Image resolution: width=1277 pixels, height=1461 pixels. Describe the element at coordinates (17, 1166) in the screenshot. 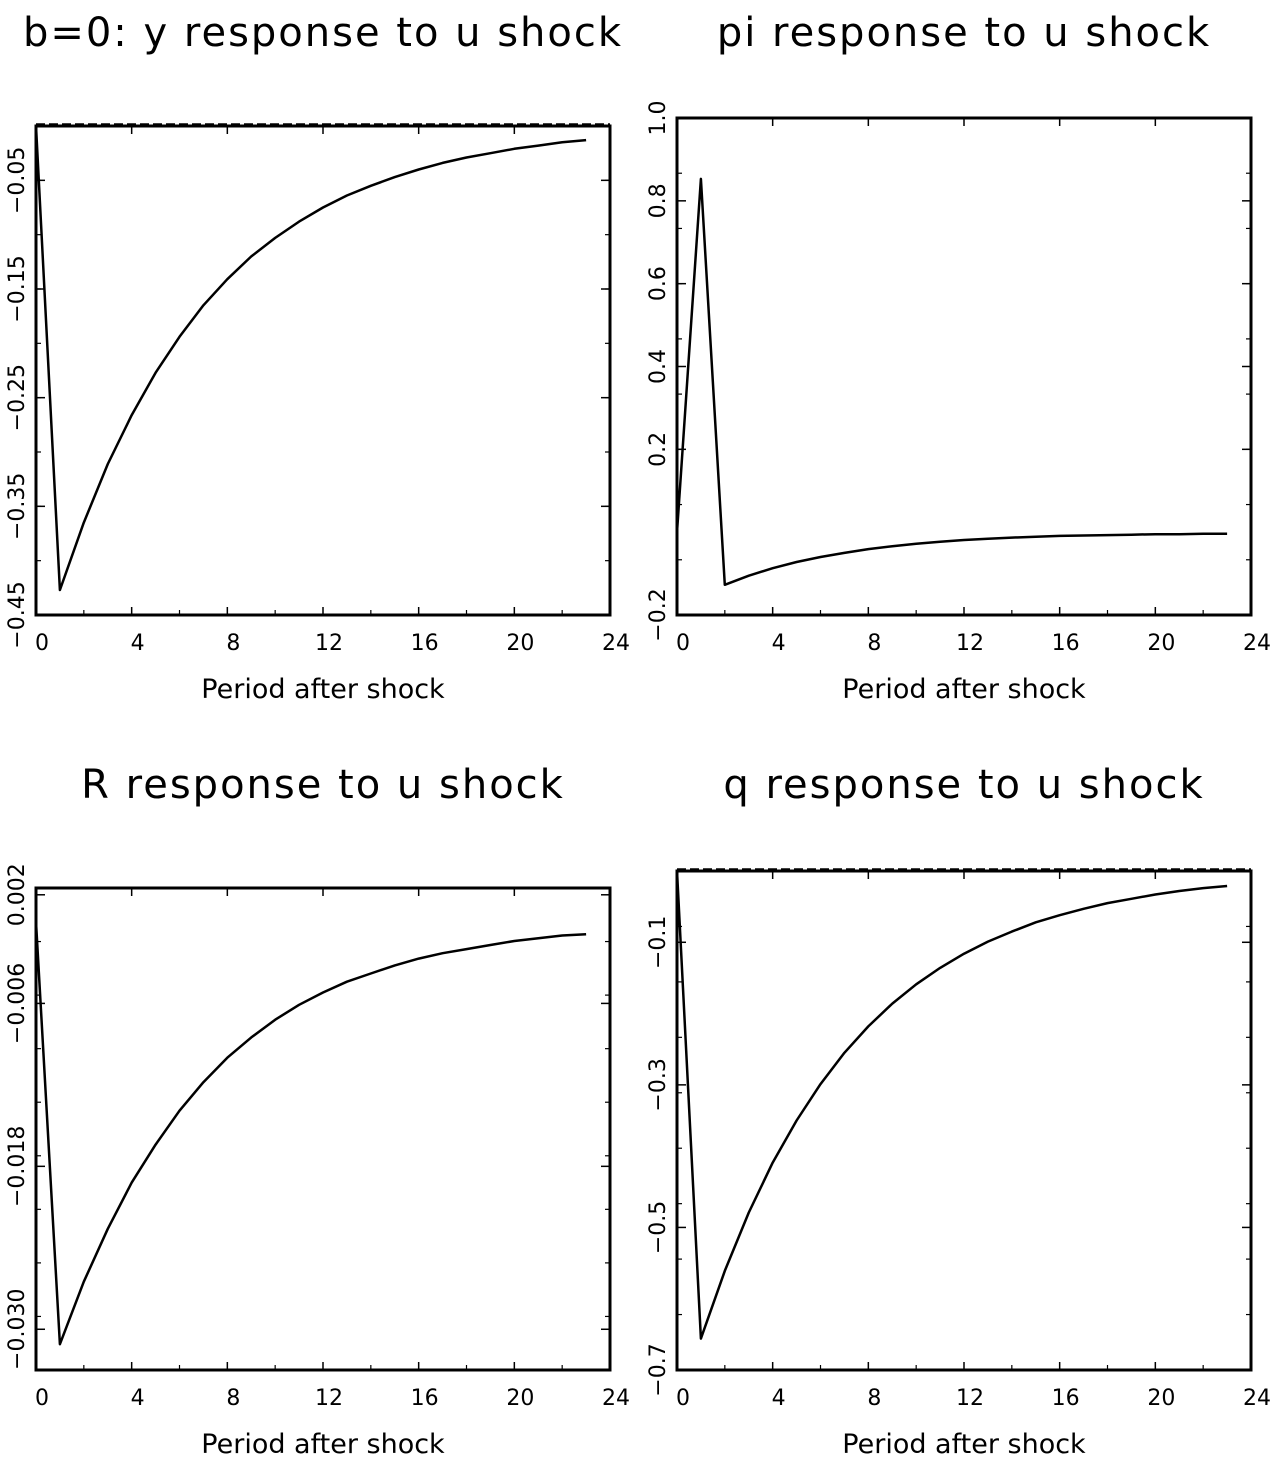

I see `y-tick-label: −0.018` at that location.